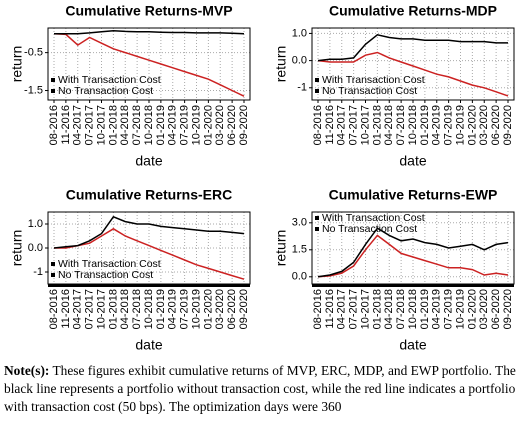 This screenshot has width=520, height=422. Describe the element at coordinates (449, 125) in the screenshot. I see `x-tick-label: 07-2019` at that location.